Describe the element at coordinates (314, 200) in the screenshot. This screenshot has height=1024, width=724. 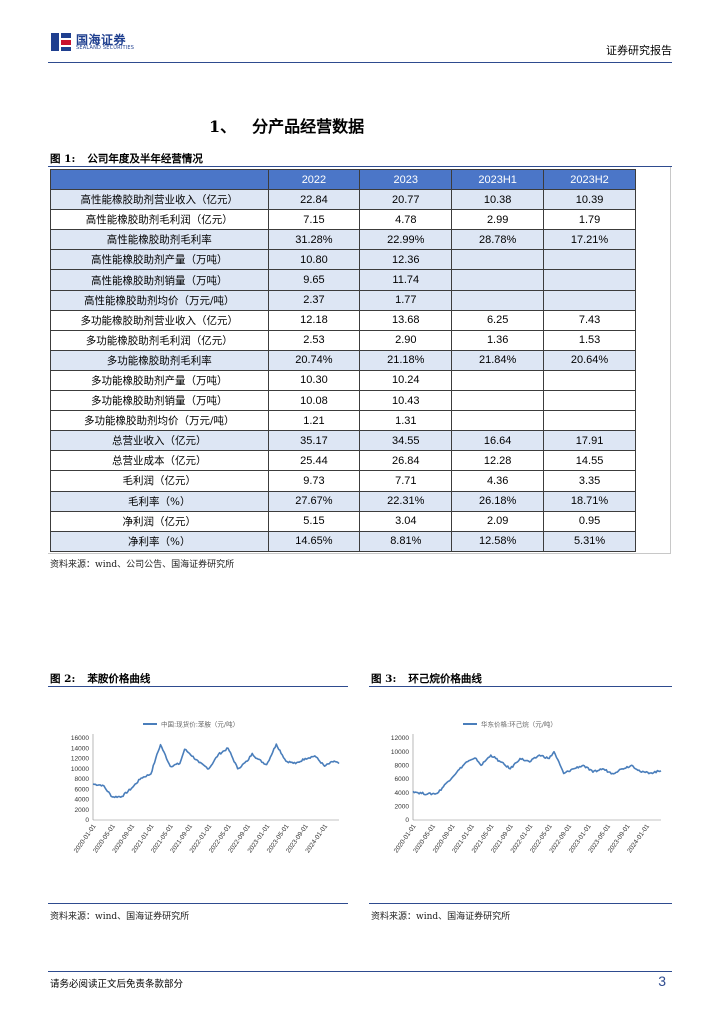
I see `table-cell: 22.84` at that location.